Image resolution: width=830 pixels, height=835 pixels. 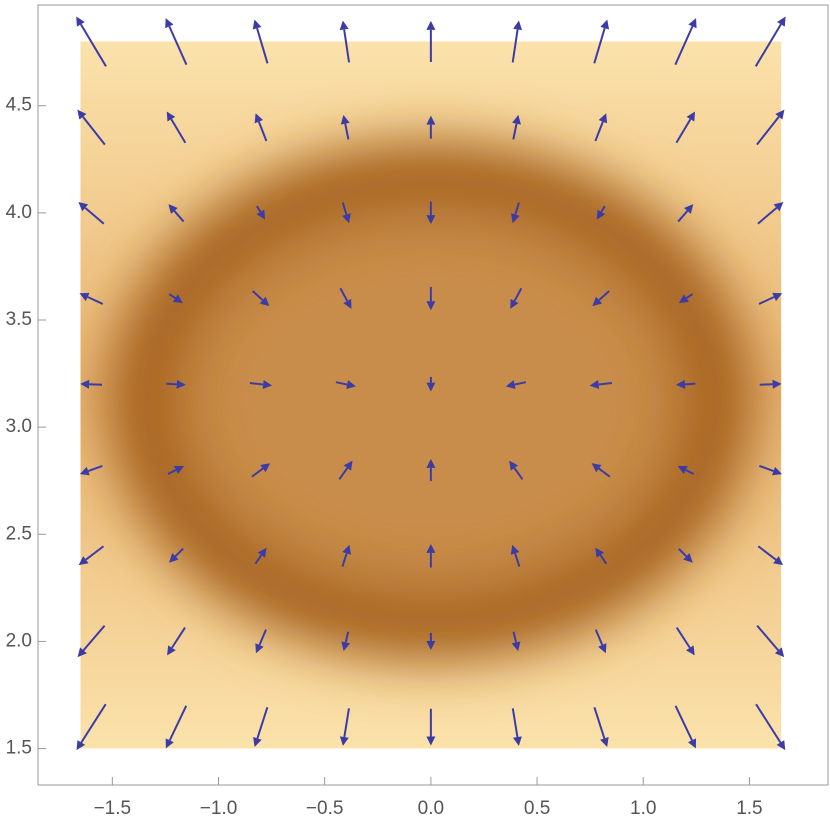 I want to click on x-tick-label: 0.5, so click(x=537, y=808).